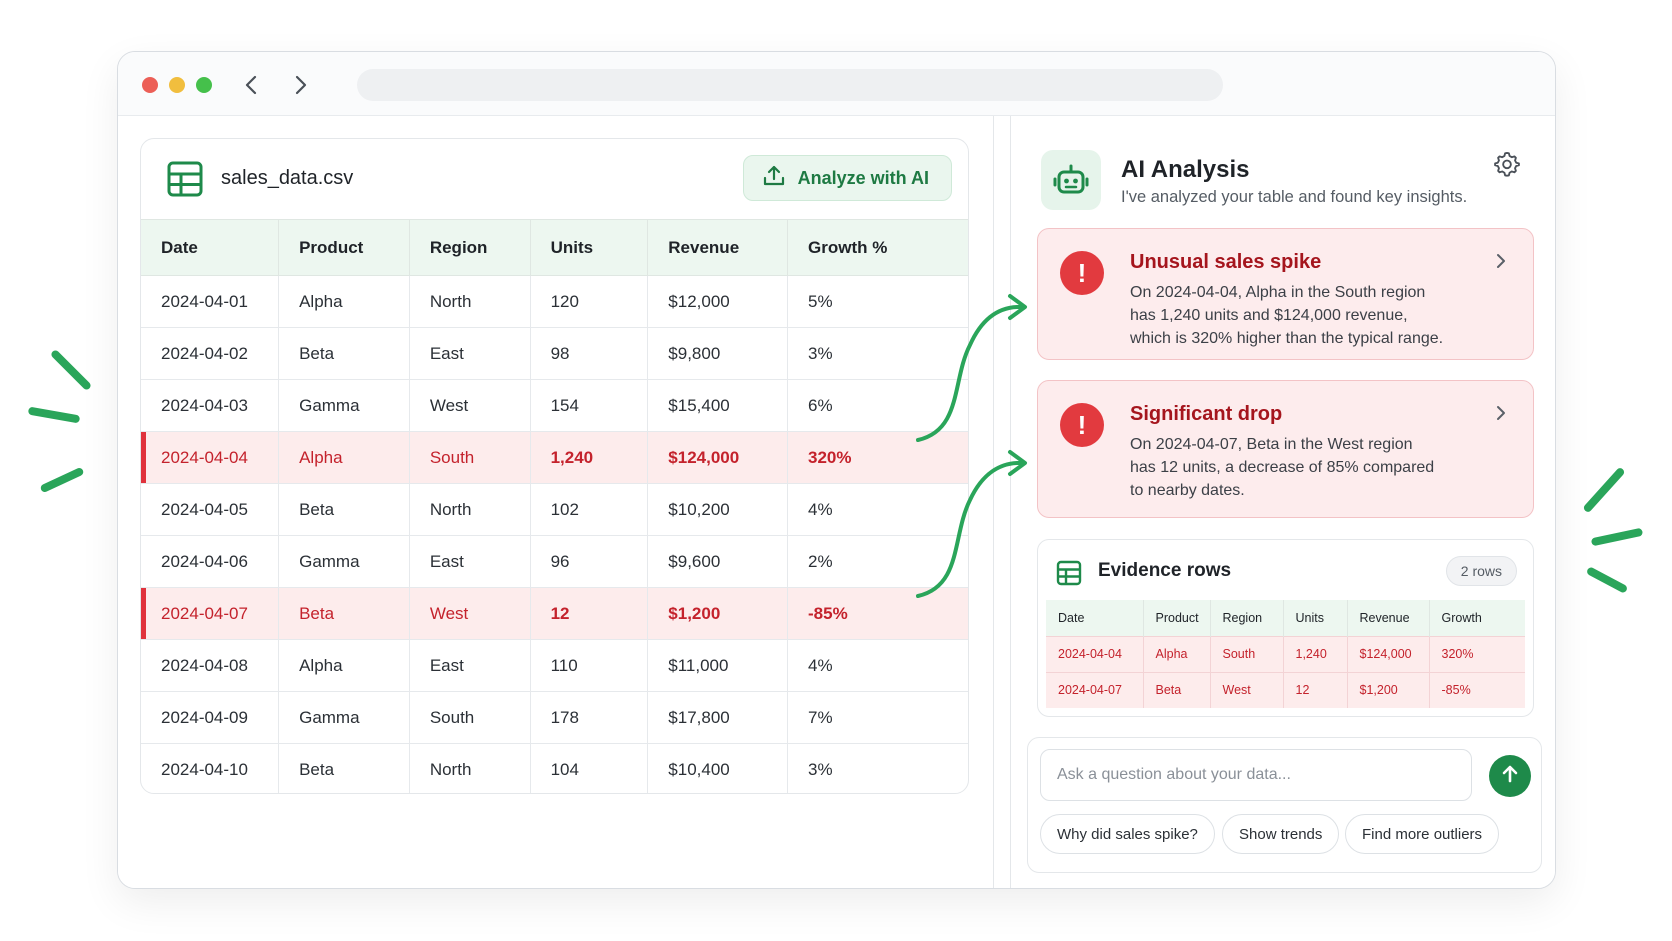 The width and height of the screenshot is (1672, 941). What do you see at coordinates (847, 178) in the screenshot?
I see `analyze-with-ai-button: Analyze with AI` at bounding box center [847, 178].